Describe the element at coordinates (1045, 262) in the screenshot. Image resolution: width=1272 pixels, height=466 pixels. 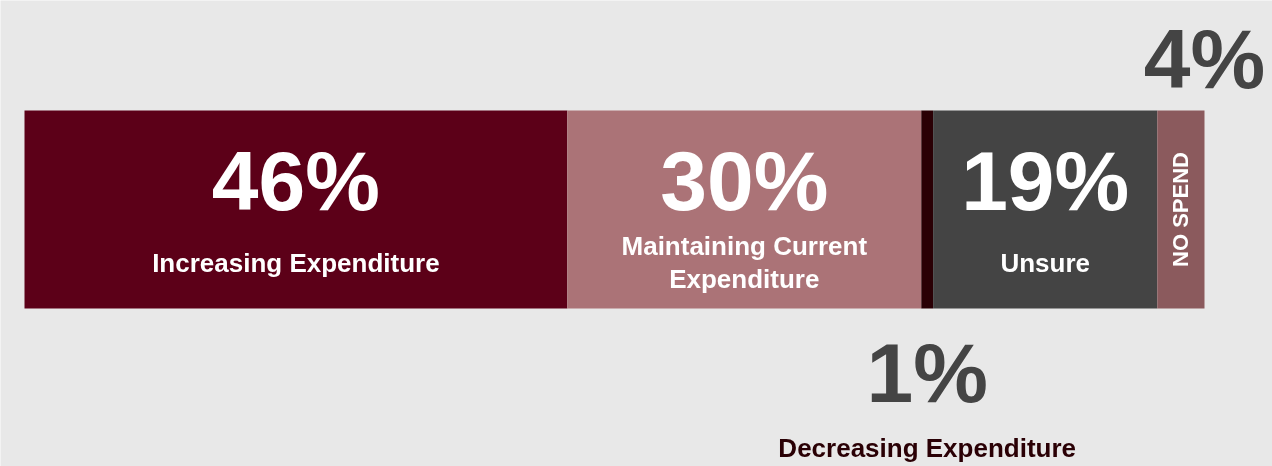
I see `series-label: Unsure` at that location.